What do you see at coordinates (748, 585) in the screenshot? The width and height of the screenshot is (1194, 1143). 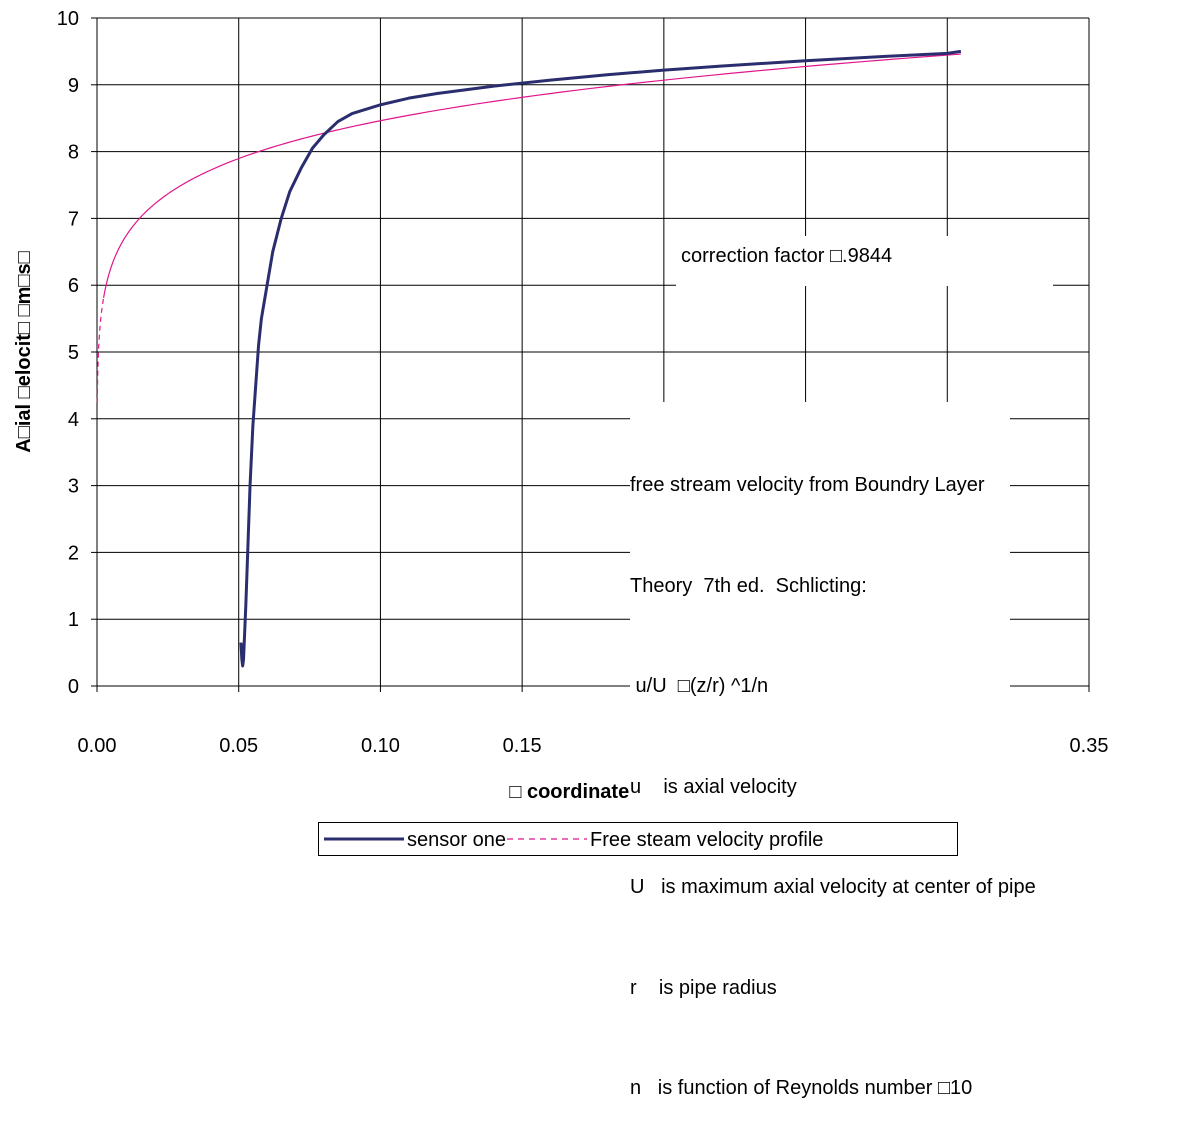 I see `note-line: Theory 7th ed. Schlicting:` at bounding box center [748, 585].